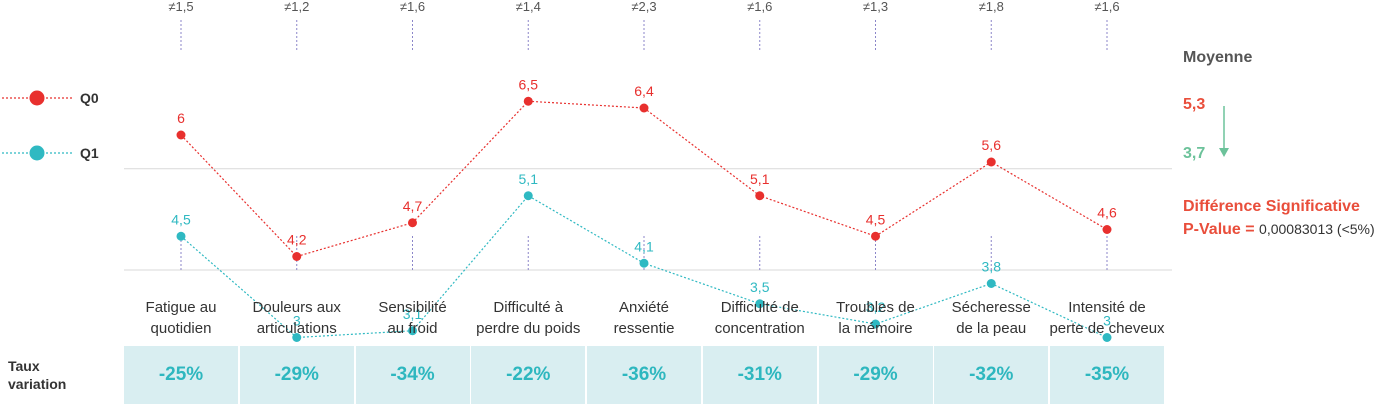 The image size is (1400, 405). Describe the element at coordinates (759, 328) in the screenshot. I see `category-label-line: concentration` at that location.